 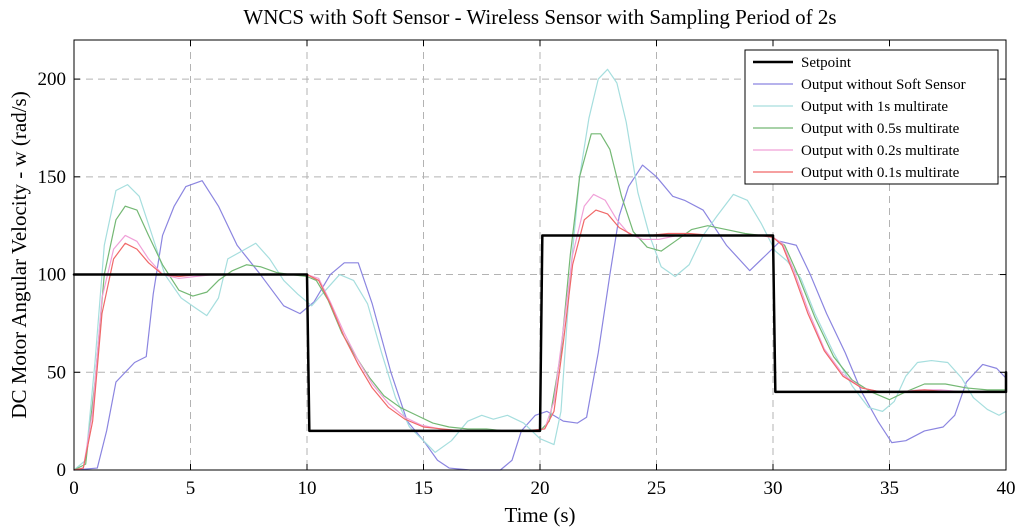 I want to click on y-tick-label: 50, so click(x=56, y=372).